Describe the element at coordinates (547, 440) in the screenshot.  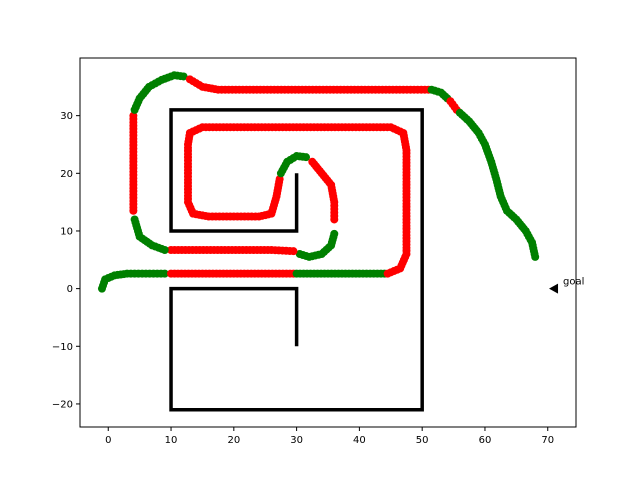
I see `x-tick-label: 70` at that location.